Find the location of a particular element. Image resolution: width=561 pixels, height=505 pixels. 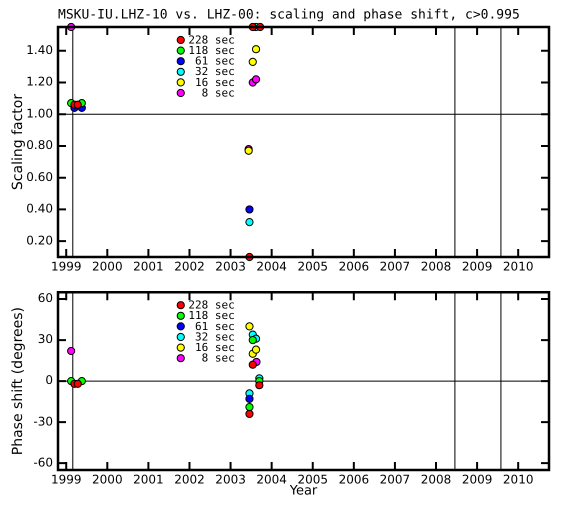

y-tick-label: 0.80 is located at coordinates (39, 145).